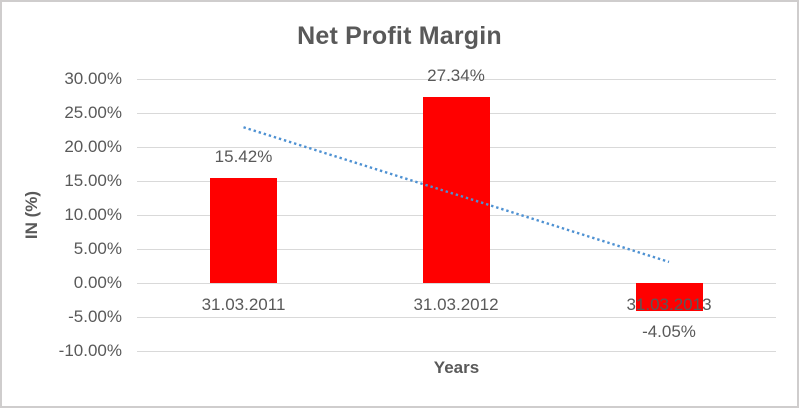  I want to click on y-tick-label: -5.00%, so click(95, 316).